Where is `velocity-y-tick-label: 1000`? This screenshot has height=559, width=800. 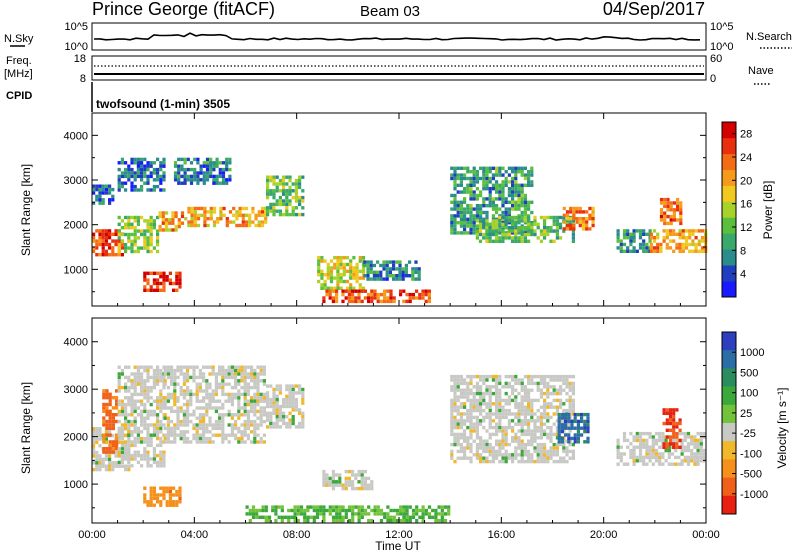
velocity-y-tick-label: 1000 is located at coordinates (76, 485).